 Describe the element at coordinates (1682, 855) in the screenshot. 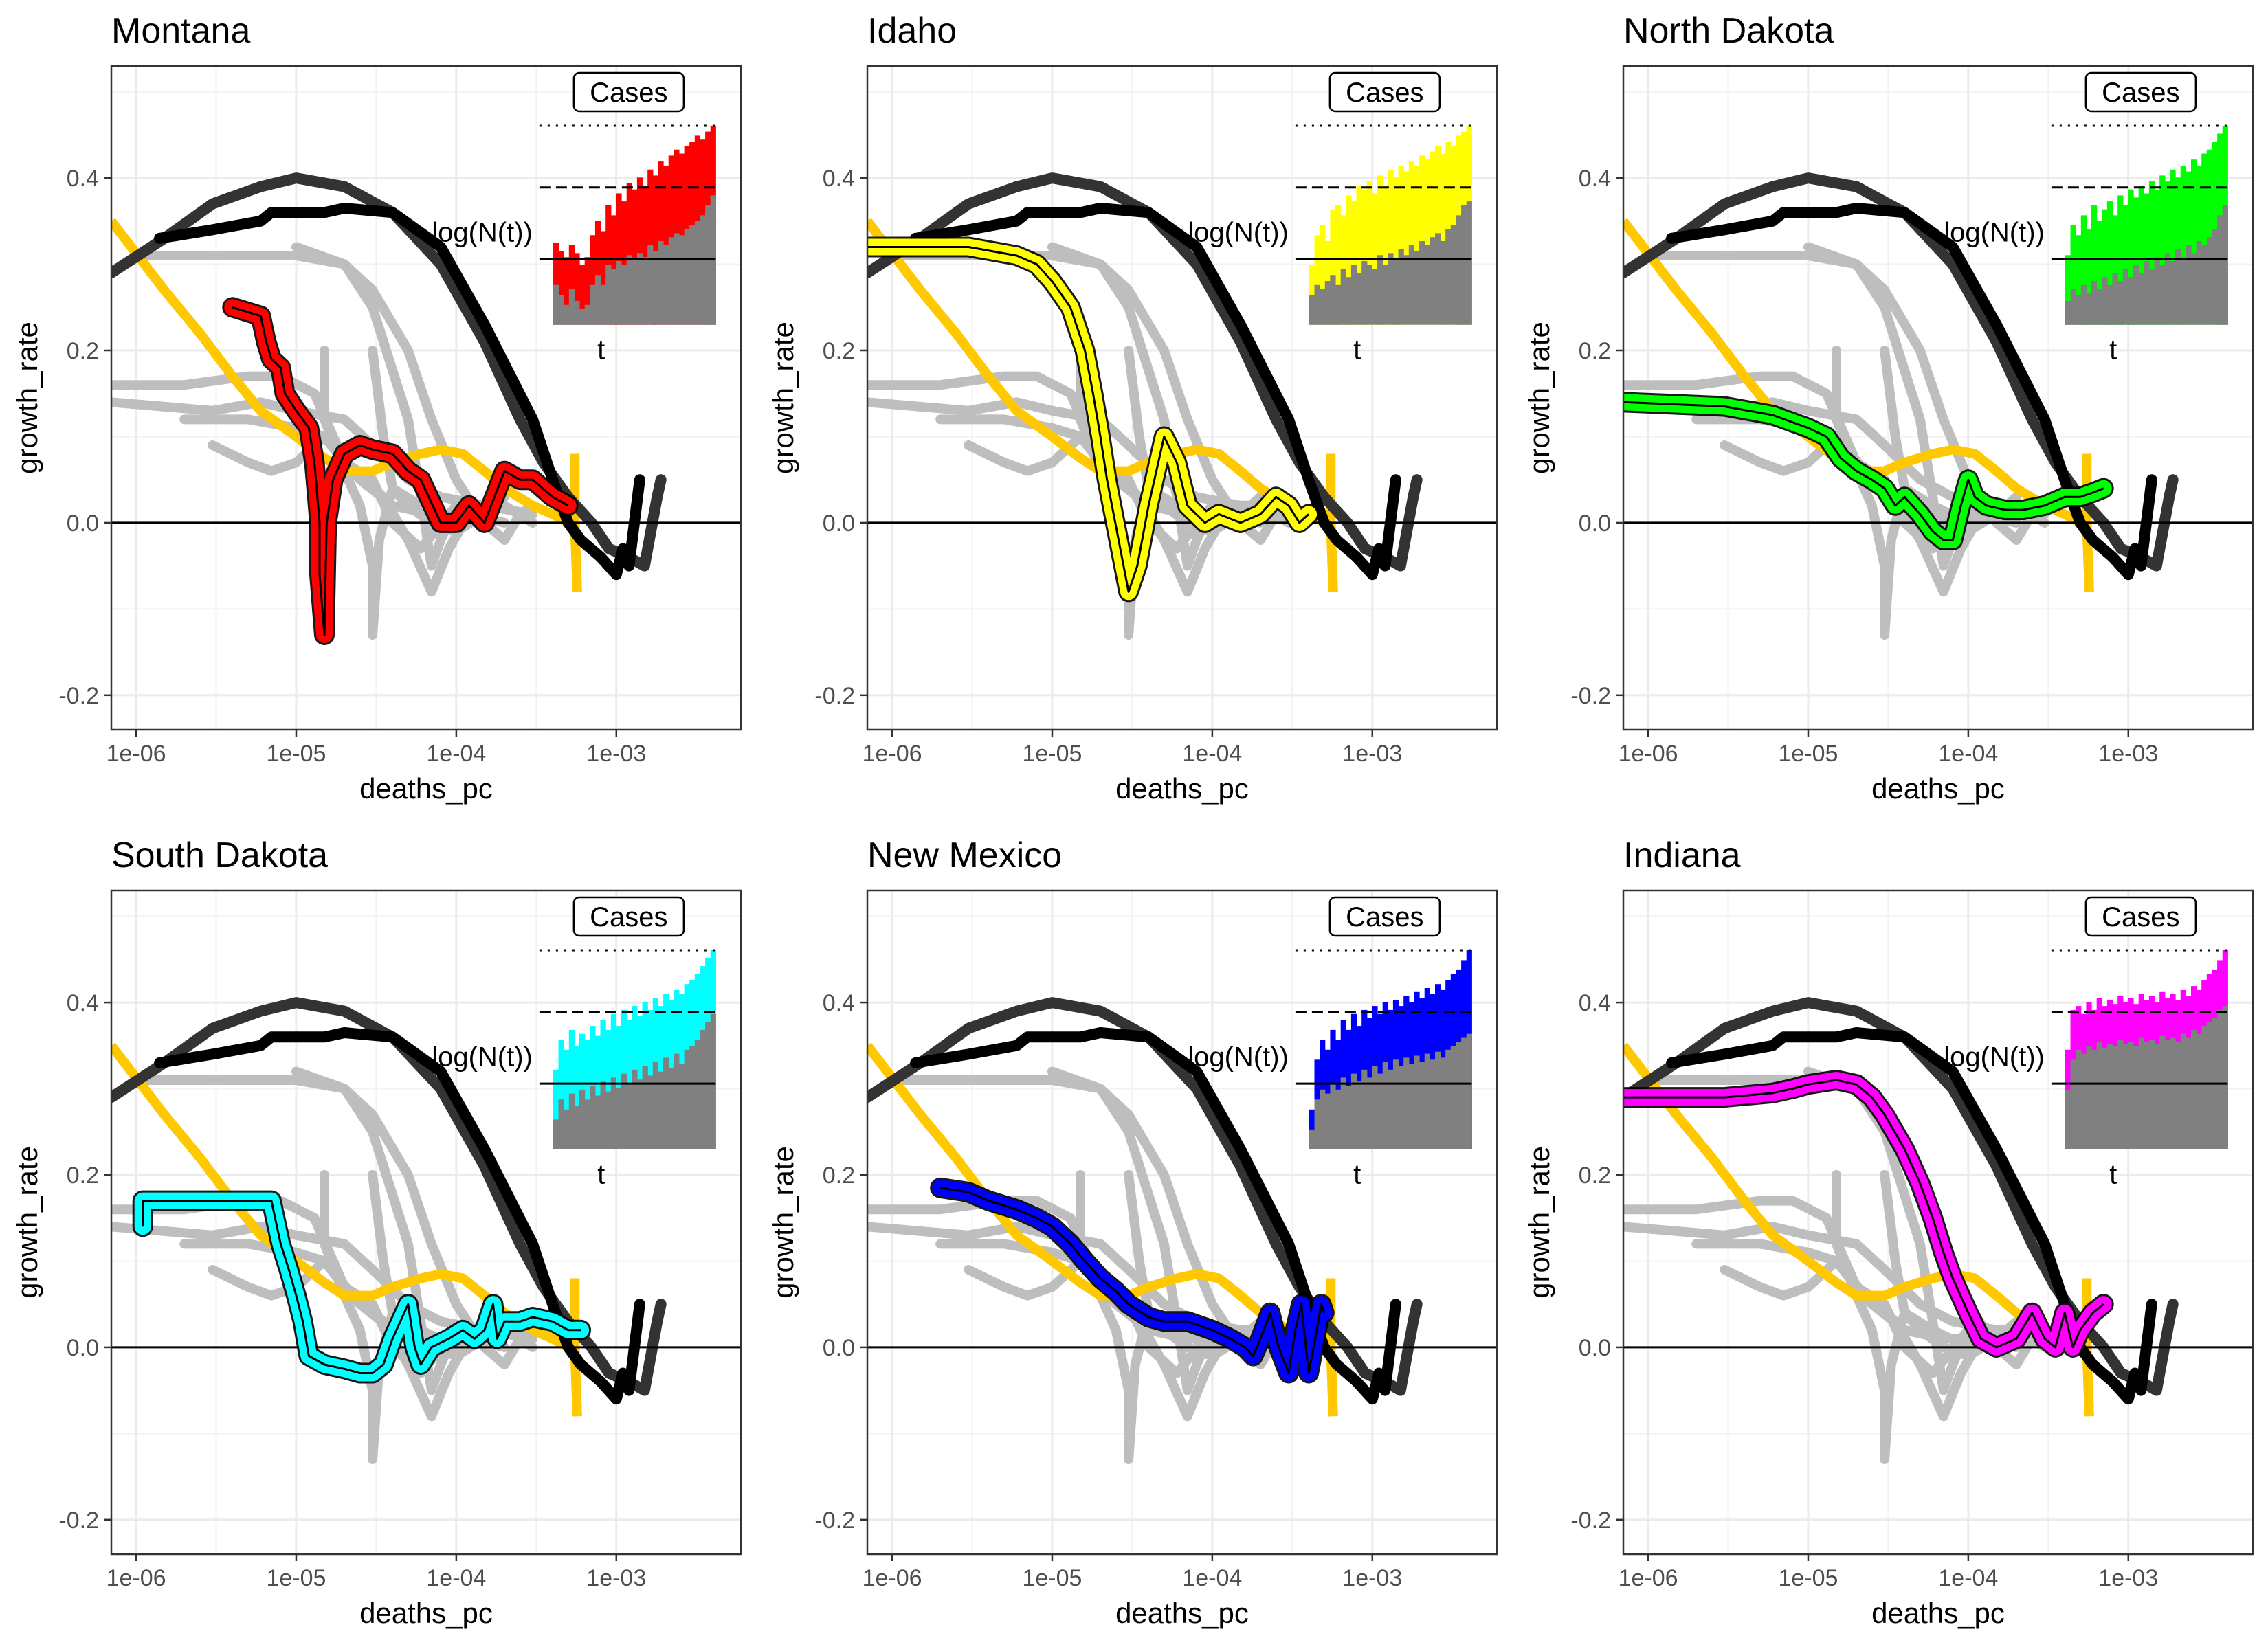

I see `panel-title: Indiana` at that location.